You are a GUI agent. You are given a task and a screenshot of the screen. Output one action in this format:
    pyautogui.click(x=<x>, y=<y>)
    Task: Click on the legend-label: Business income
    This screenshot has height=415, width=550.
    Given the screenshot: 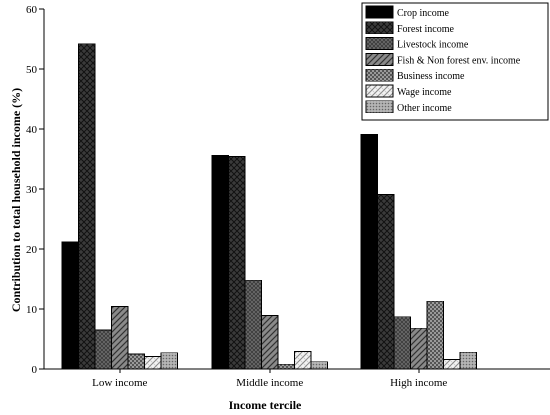 What is the action you would take?
    pyautogui.click(x=431, y=76)
    